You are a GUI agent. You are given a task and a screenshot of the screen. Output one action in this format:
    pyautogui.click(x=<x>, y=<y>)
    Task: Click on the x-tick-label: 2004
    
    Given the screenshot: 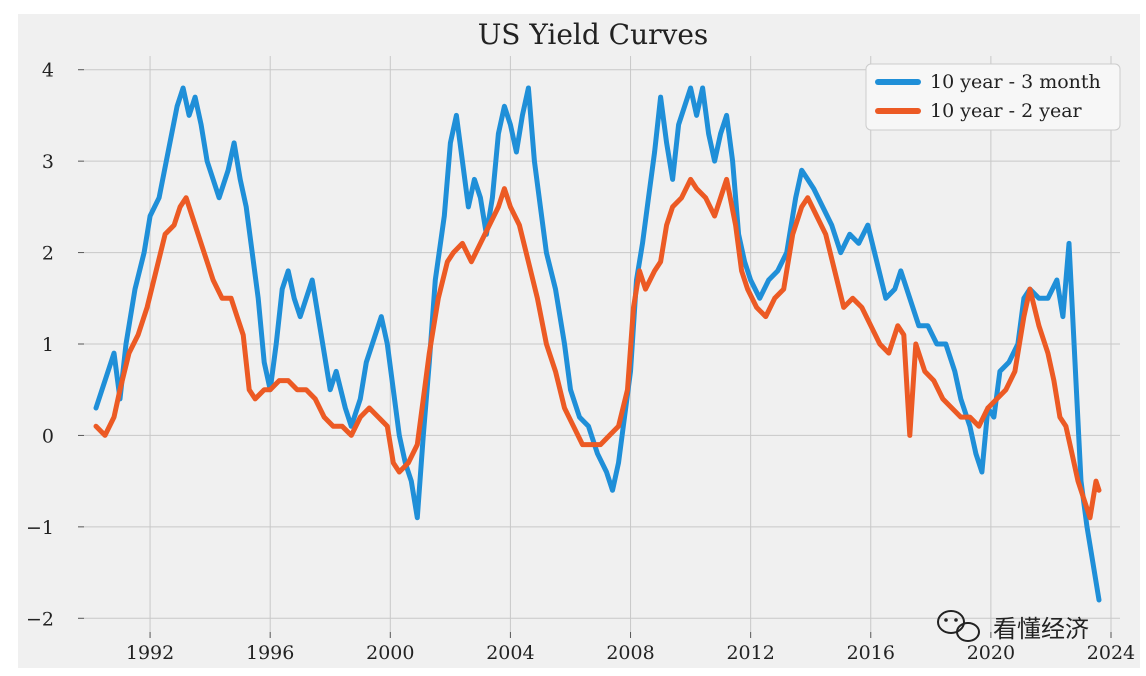 What is the action you would take?
    pyautogui.click(x=510, y=653)
    